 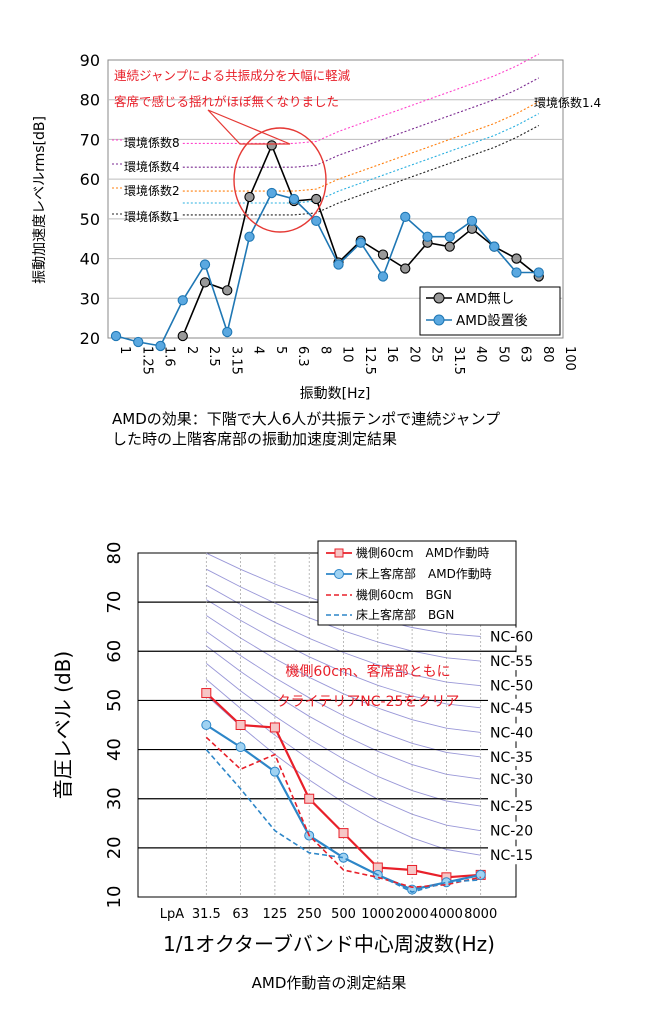 What do you see at coordinates (446, 914) in the screenshot?
I see `x-tick-label-2: 4000` at bounding box center [446, 914].